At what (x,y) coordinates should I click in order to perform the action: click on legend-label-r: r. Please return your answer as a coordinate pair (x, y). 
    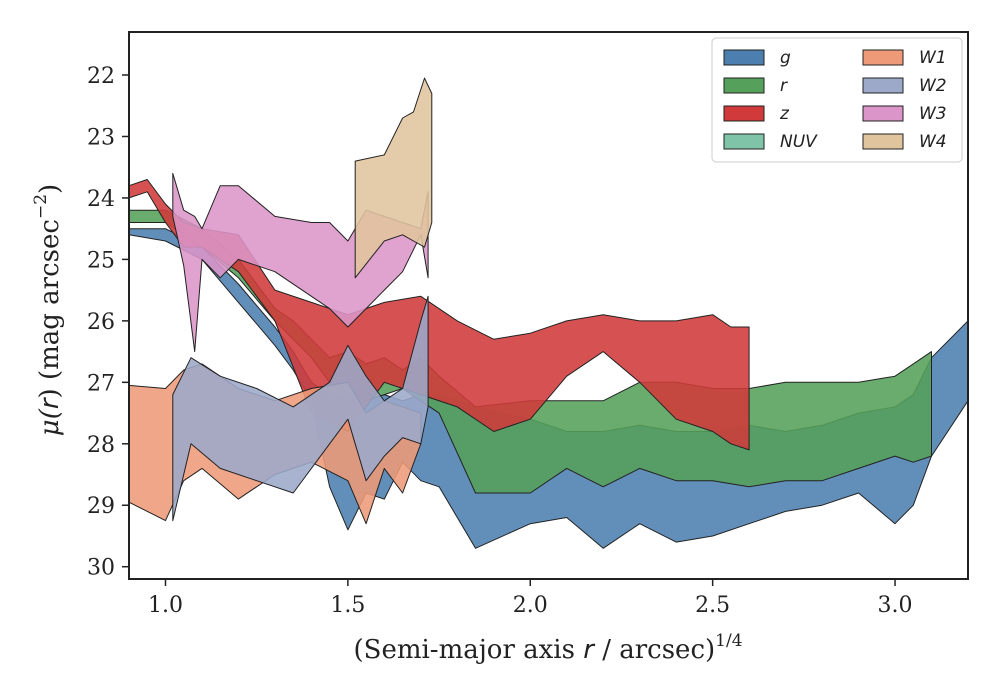
    Looking at the image, I should click on (784, 86).